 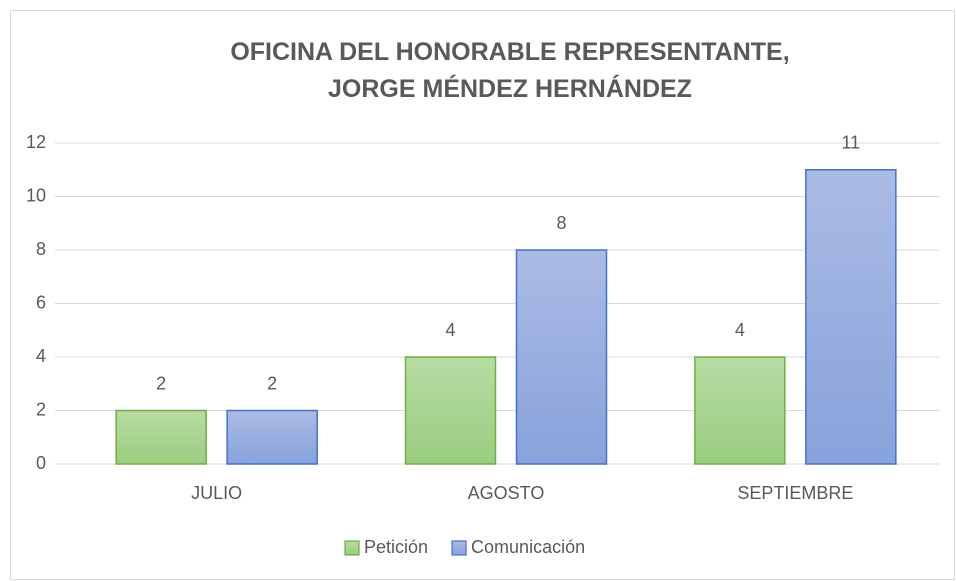 I want to click on y-tick-label: 2, so click(x=41, y=409).